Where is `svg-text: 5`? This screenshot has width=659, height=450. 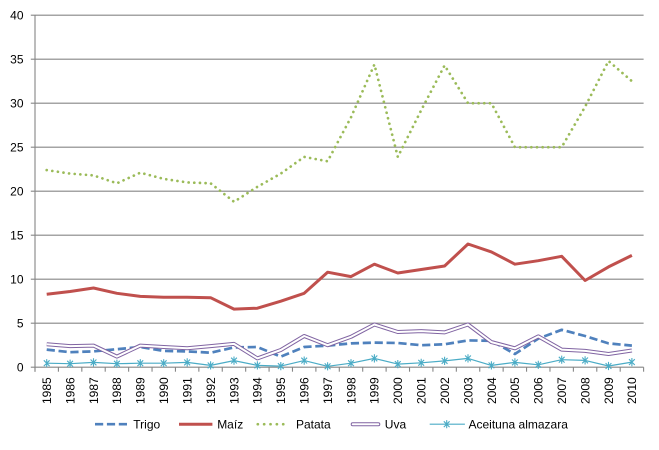 svg-text: 5 is located at coordinates (20, 324).